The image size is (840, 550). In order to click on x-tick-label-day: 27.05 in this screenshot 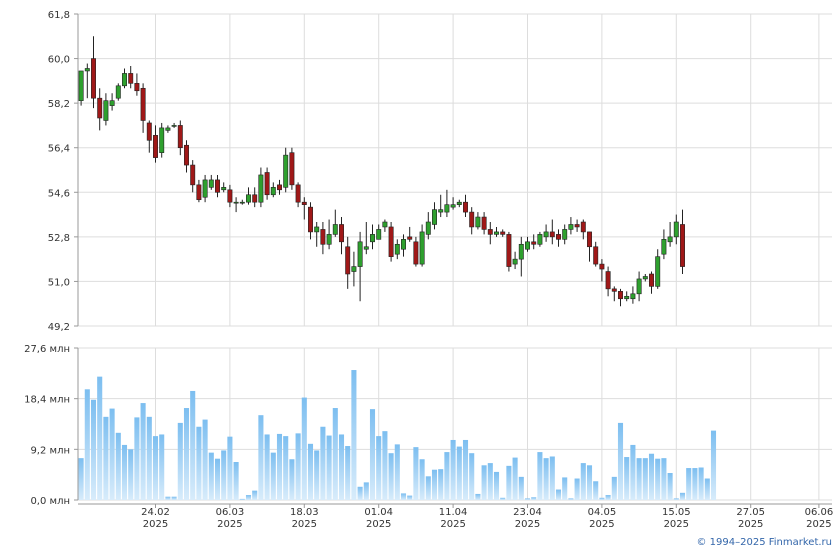, I will do `click(750, 512)`.